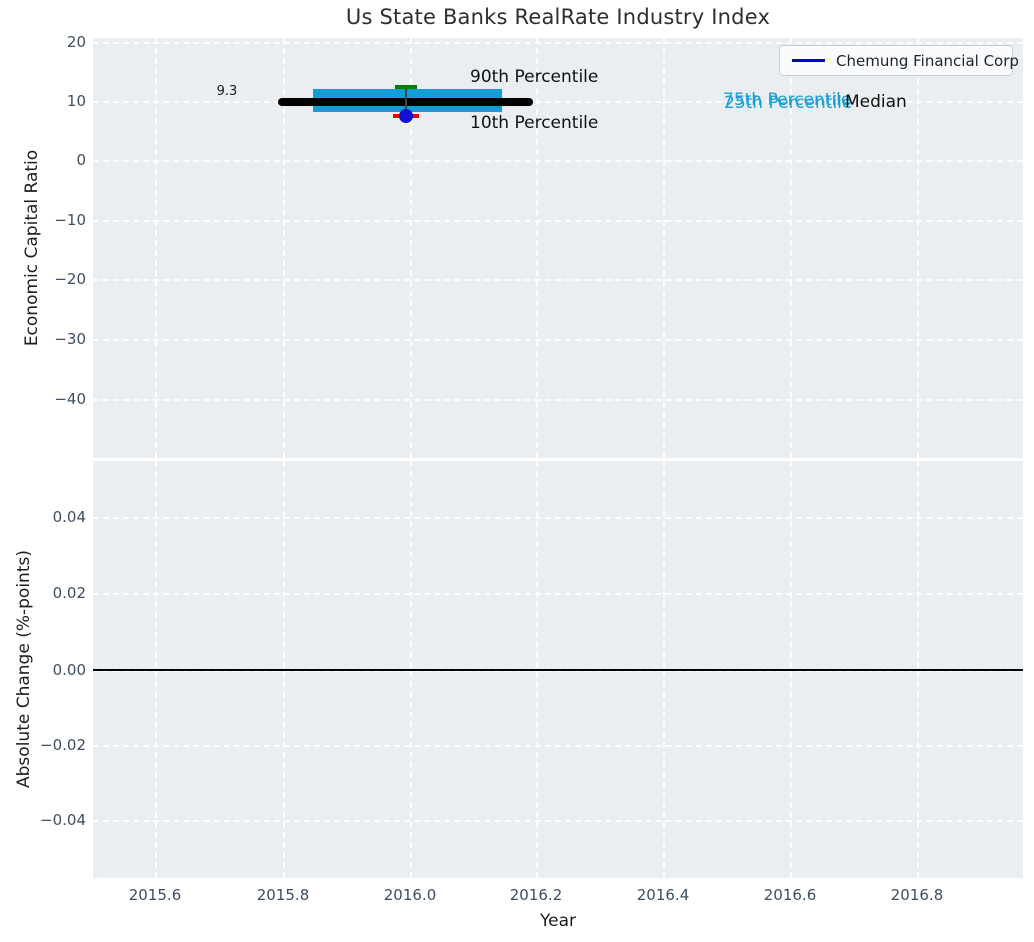  Describe the element at coordinates (558, 17) in the screenshot. I see `chart-title: Us State Banks RealRate Industry Index` at that location.